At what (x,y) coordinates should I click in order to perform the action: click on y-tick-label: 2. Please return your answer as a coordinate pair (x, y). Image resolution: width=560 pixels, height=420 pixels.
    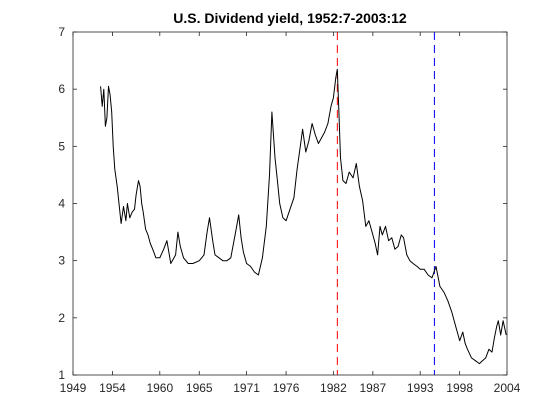
    Looking at the image, I should click on (61, 318).